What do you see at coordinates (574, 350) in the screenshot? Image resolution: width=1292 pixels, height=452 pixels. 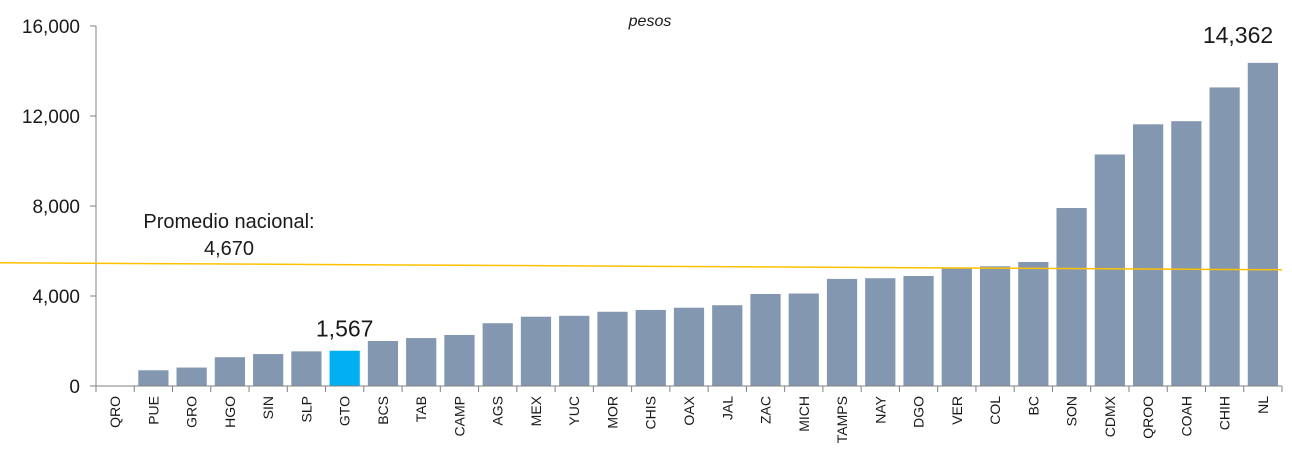 I see `bar-yuc` at bounding box center [574, 350].